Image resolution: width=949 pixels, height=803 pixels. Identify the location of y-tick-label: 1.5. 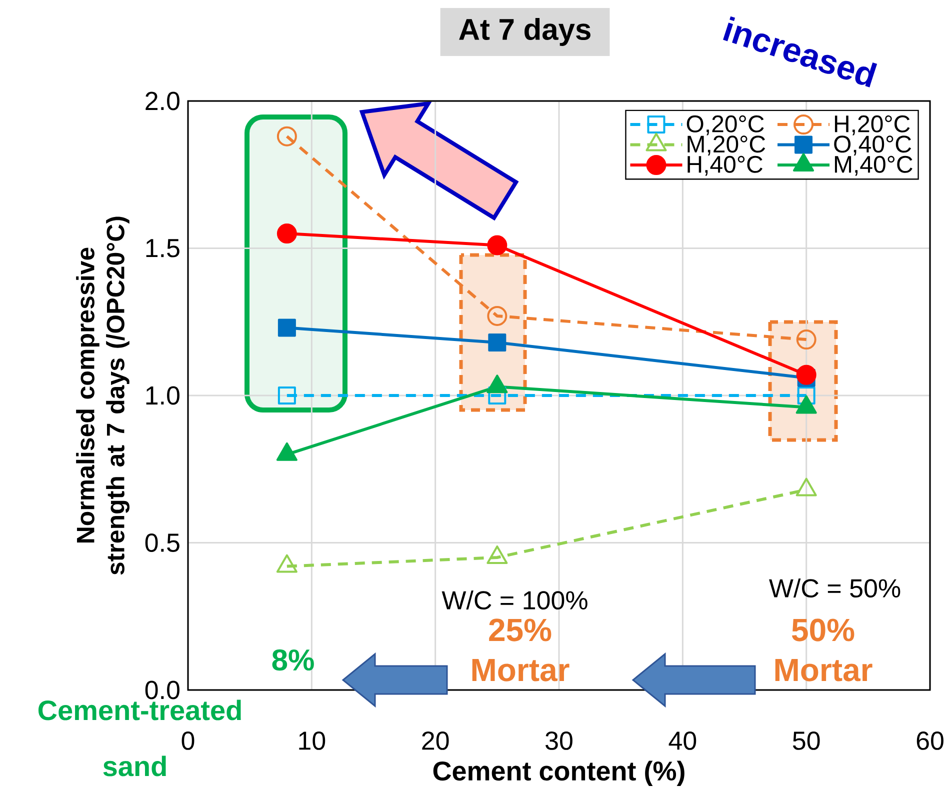
(163, 248).